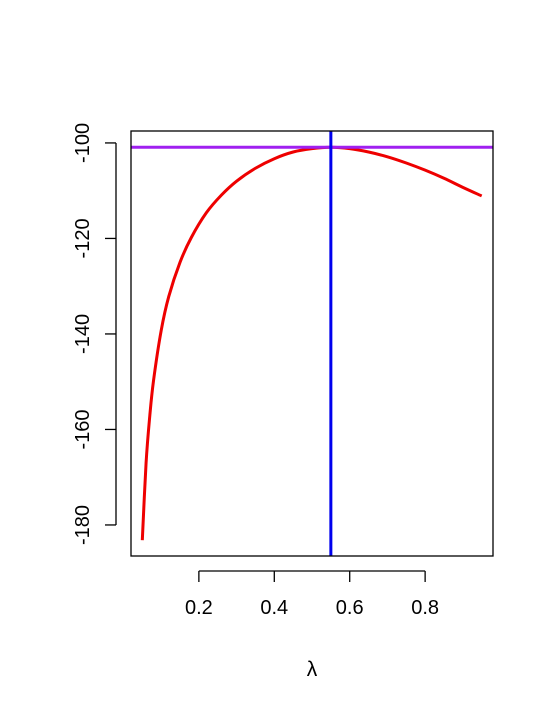  Describe the element at coordinates (83, 334) in the screenshot. I see `y-tick-label: -140` at that location.